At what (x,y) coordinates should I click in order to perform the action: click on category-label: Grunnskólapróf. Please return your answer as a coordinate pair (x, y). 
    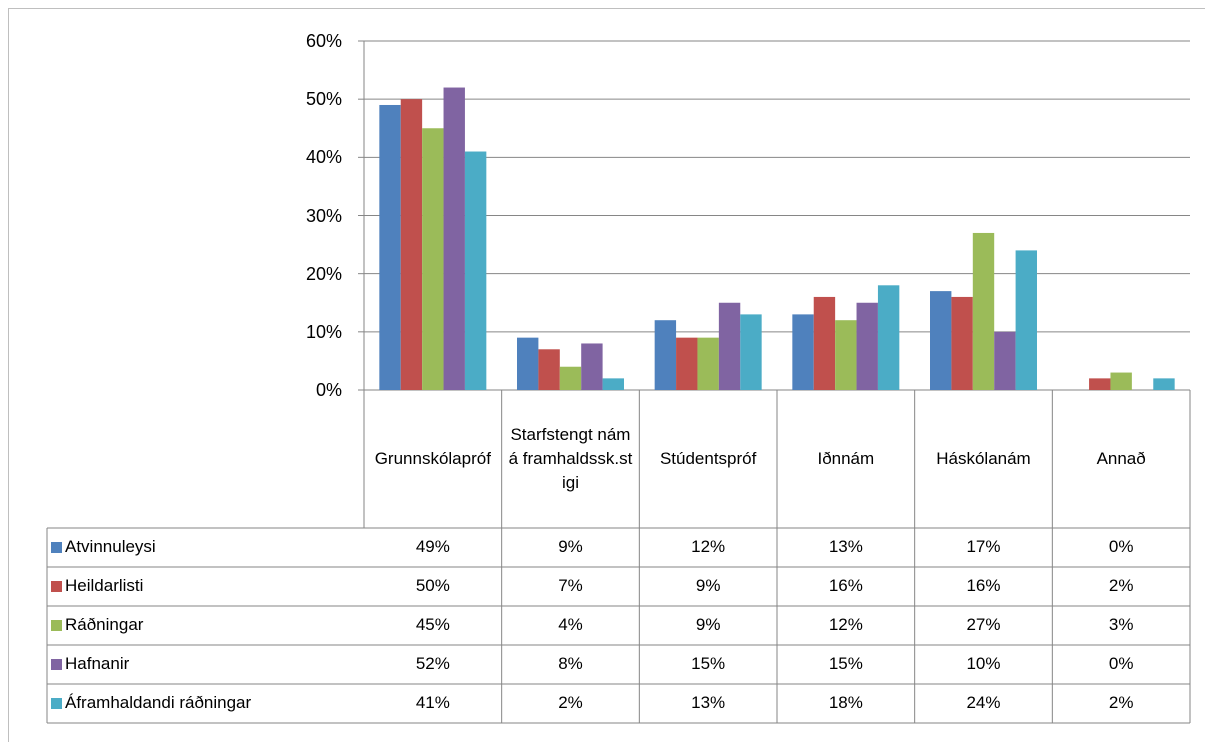
    Looking at the image, I should click on (432, 458).